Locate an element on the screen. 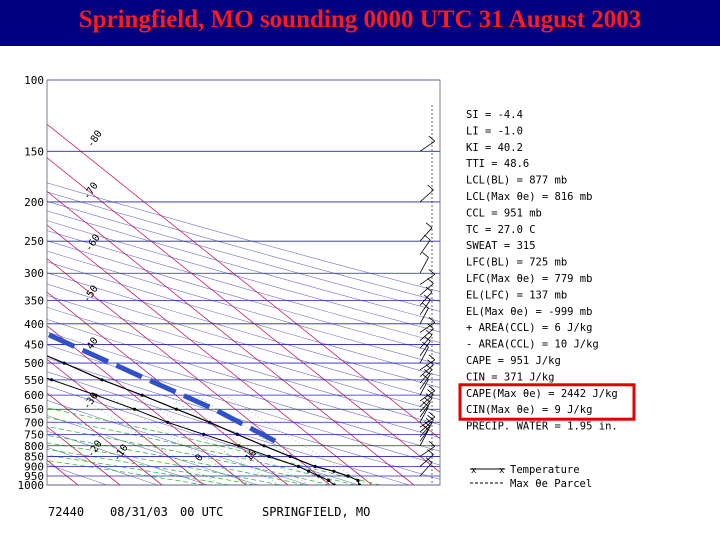 The height and width of the screenshot is (540, 720). moist-adiabat-line is located at coordinates (201, 451).